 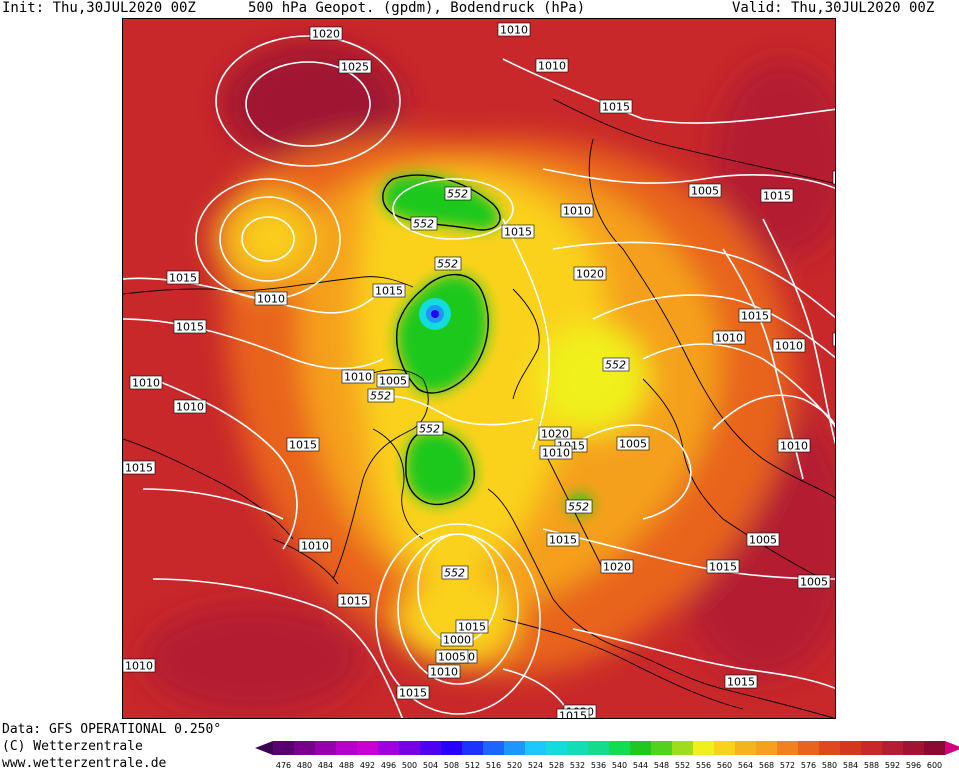 What do you see at coordinates (913, 765) in the screenshot?
I see `colorbar-tick-label: 596` at bounding box center [913, 765].